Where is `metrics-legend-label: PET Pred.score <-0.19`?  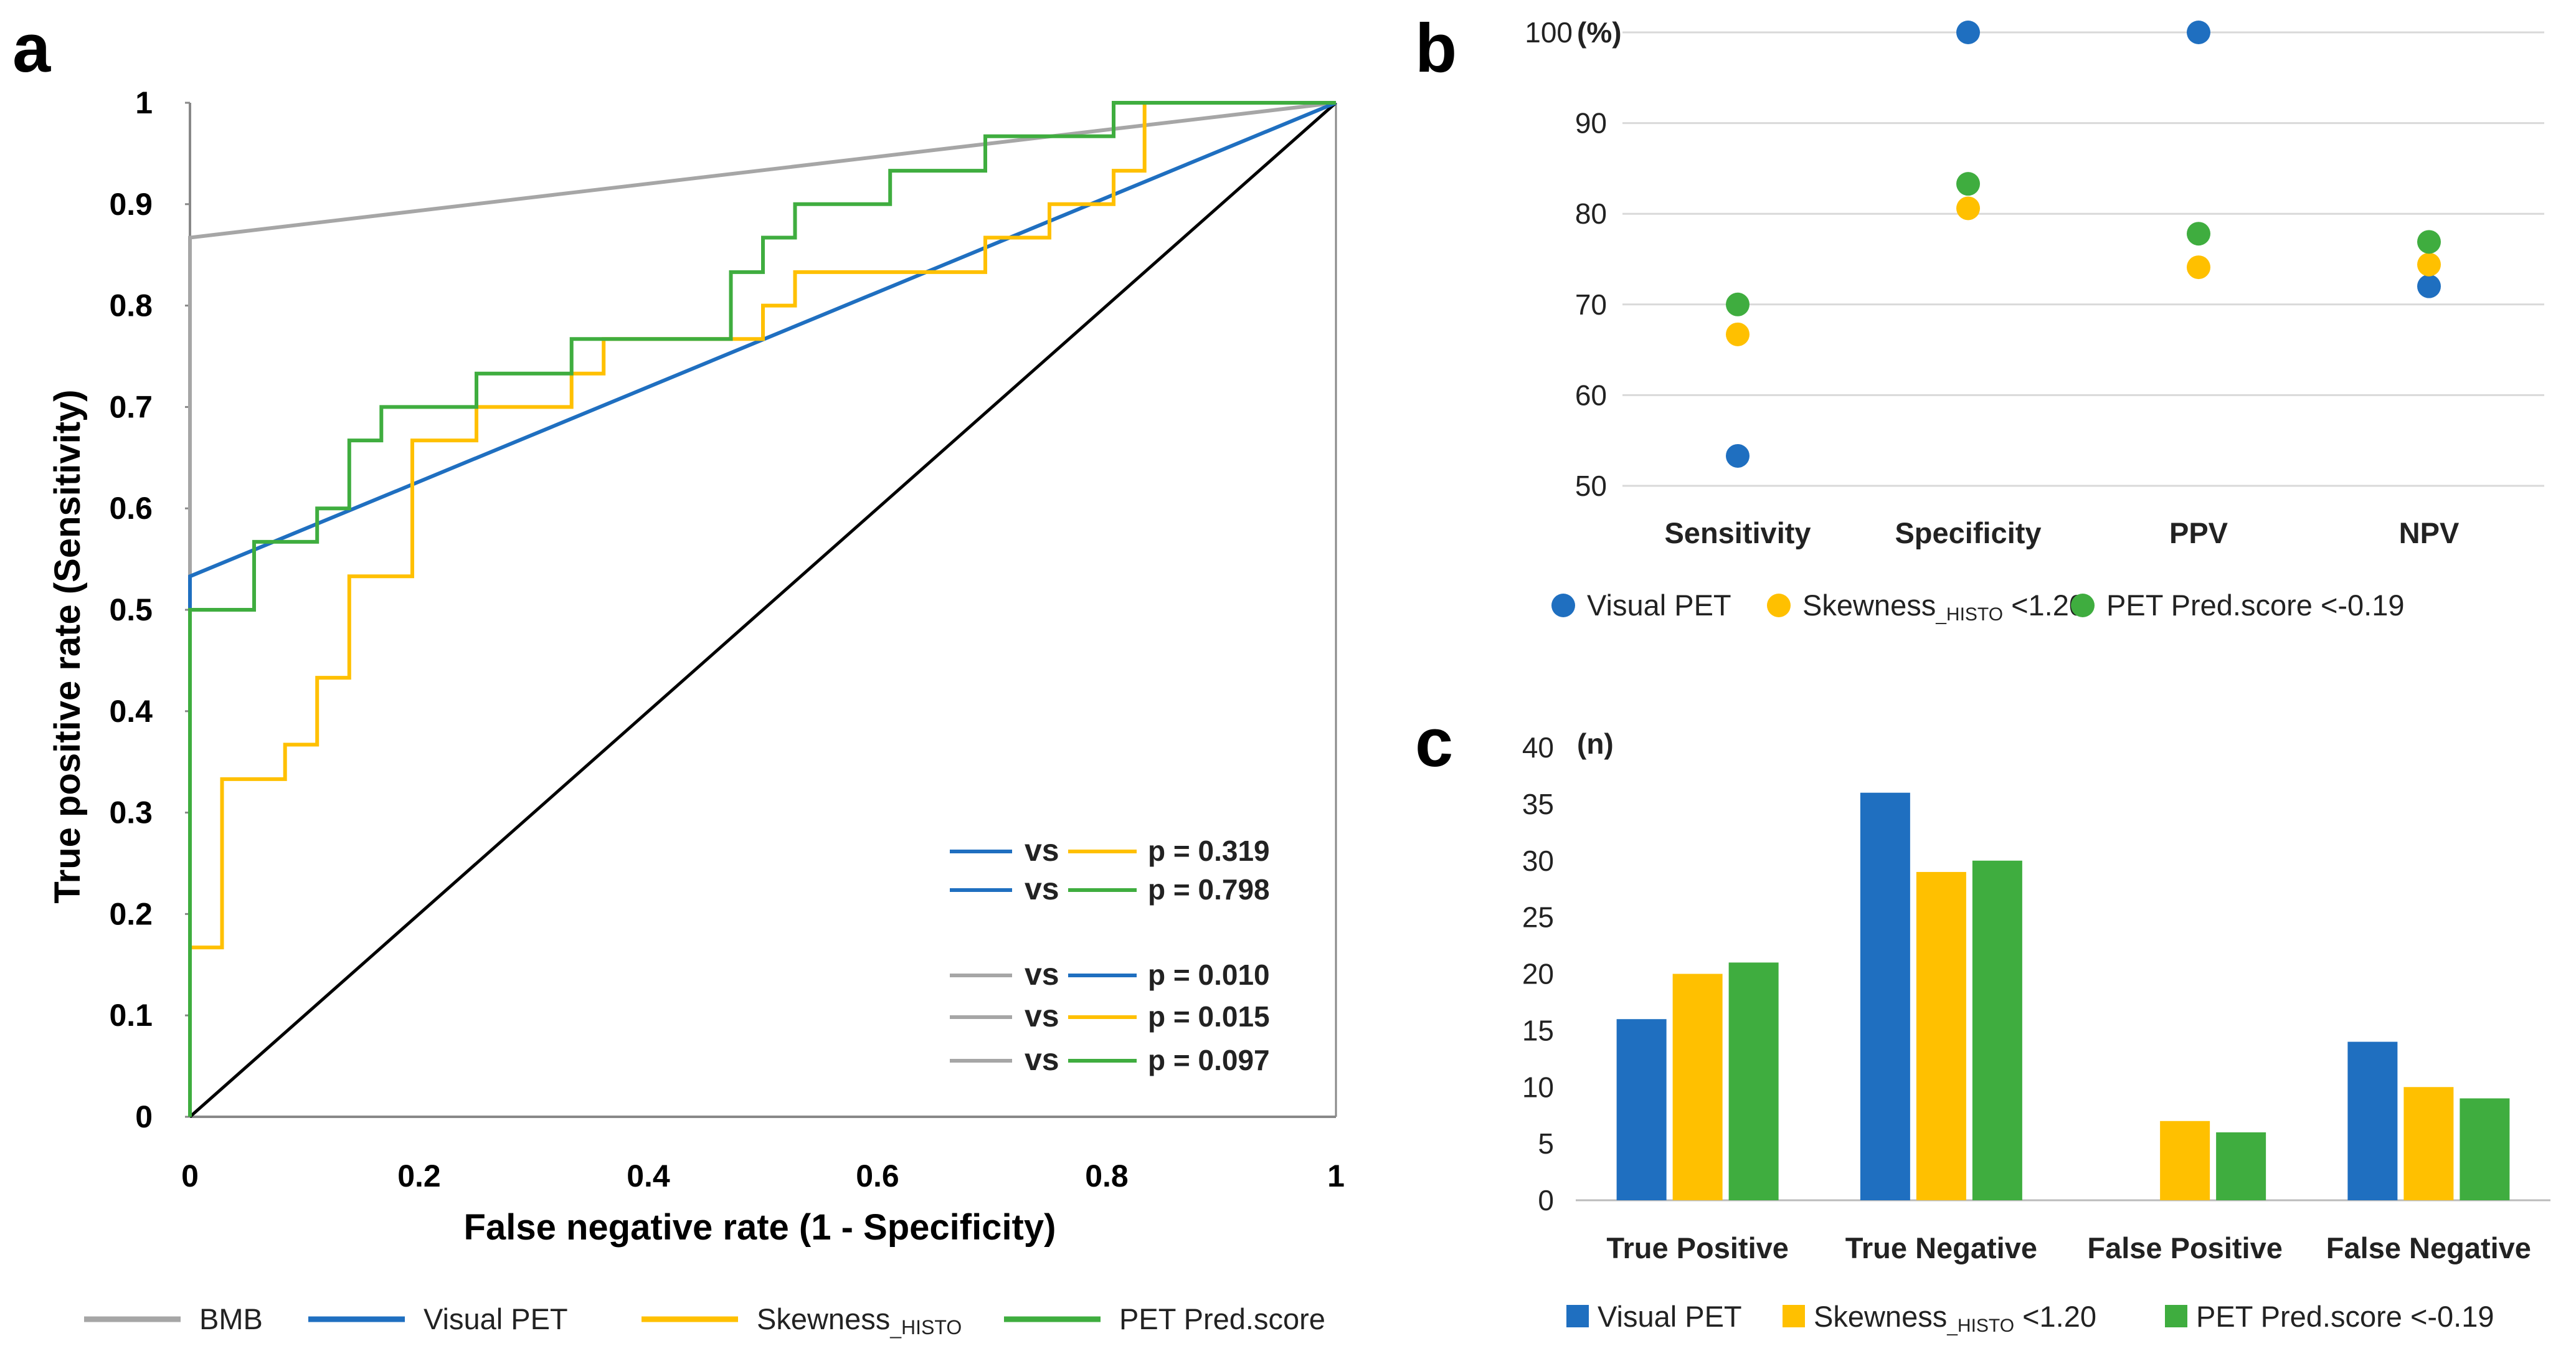
metrics-legend-label: PET Pred.score <-0.19 is located at coordinates (2255, 605).